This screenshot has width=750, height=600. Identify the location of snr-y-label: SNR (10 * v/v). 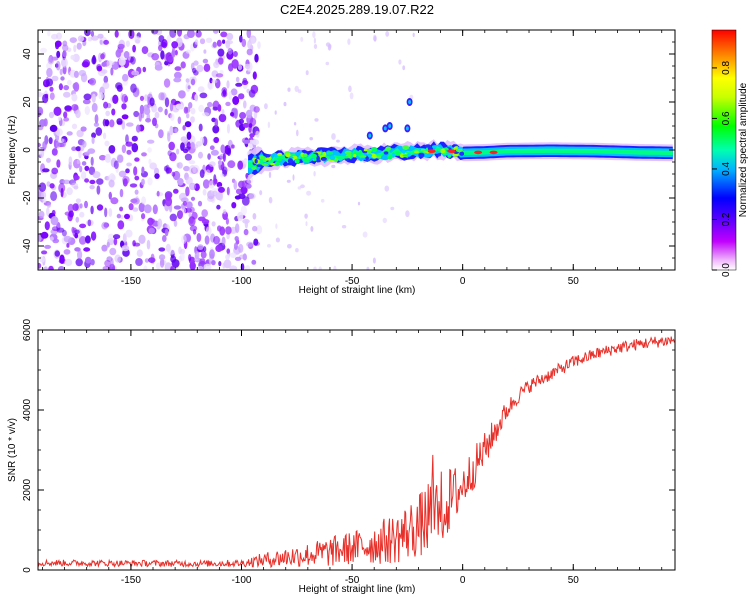
(12, 450).